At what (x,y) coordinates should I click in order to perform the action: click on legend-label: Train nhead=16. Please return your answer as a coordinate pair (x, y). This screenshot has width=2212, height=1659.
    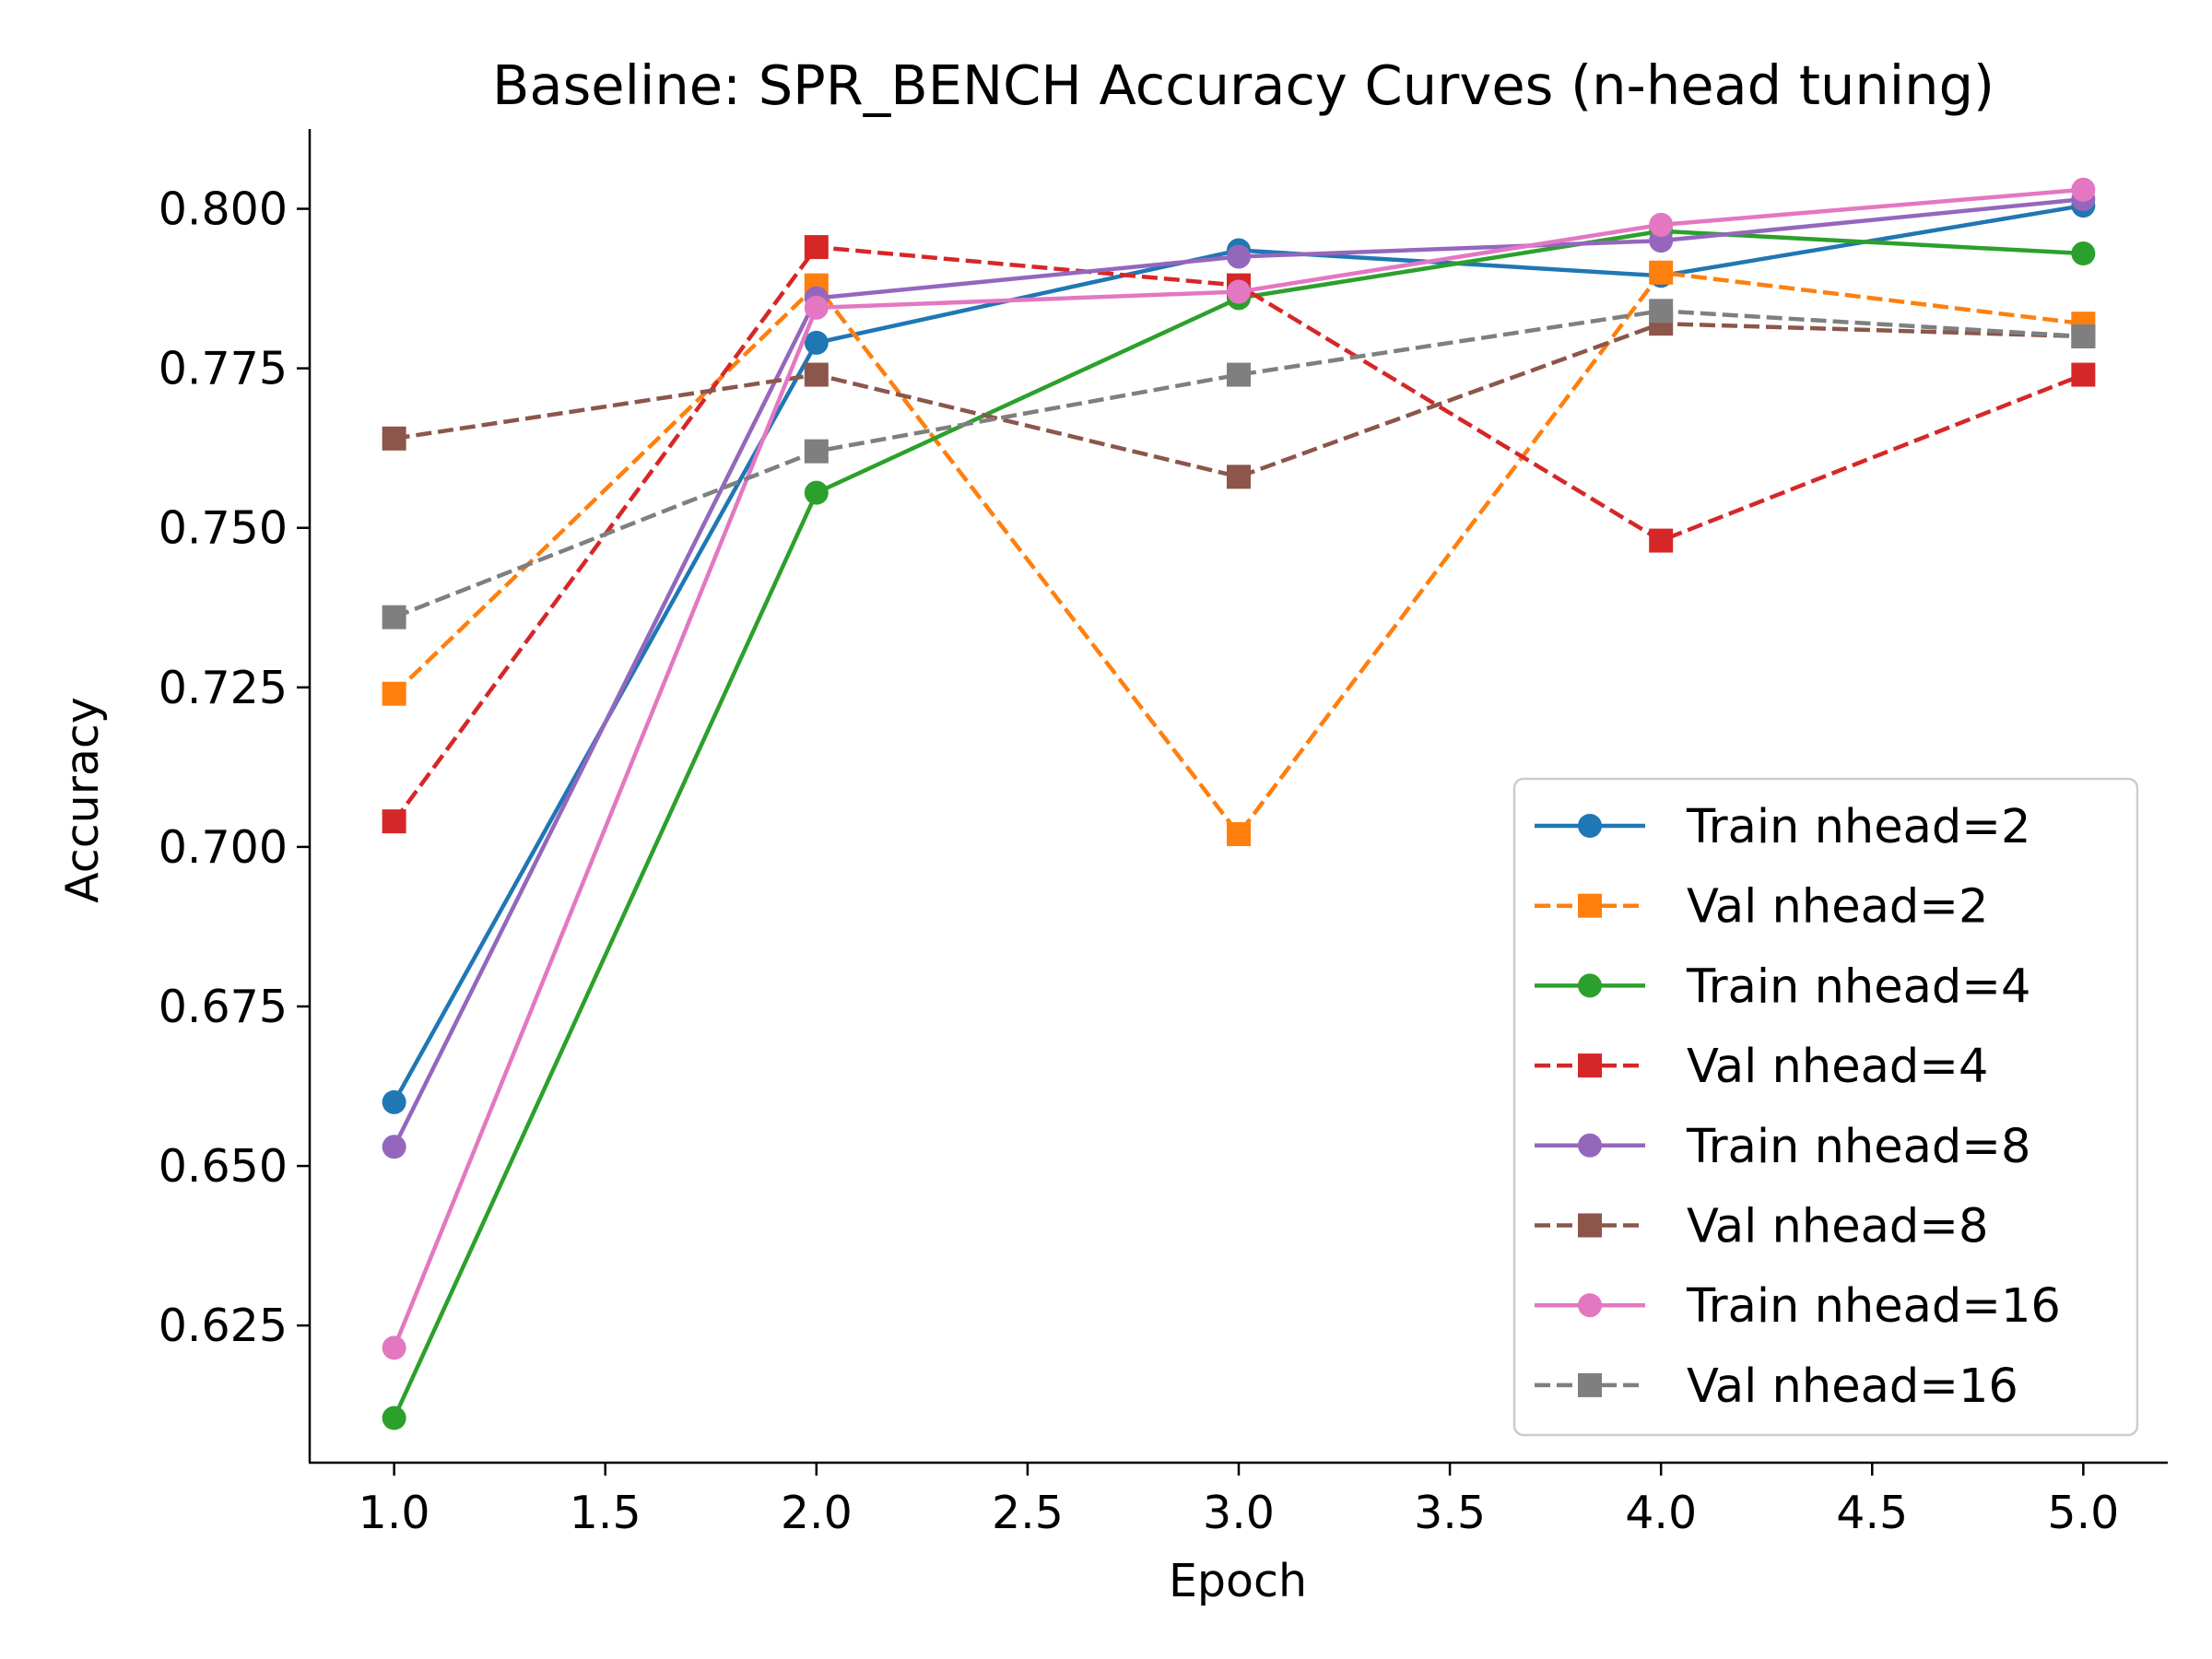
    Looking at the image, I should click on (1873, 1306).